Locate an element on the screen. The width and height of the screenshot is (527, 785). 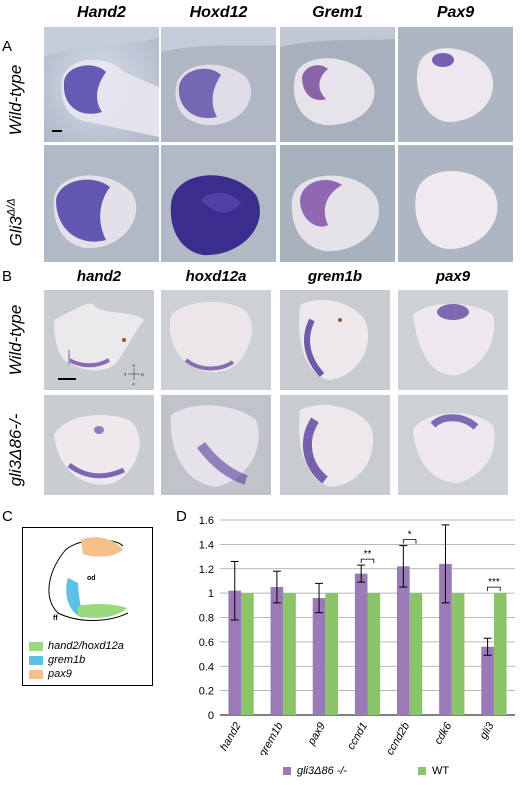
y-tick-label: 1.4 is located at coordinates (206, 545).